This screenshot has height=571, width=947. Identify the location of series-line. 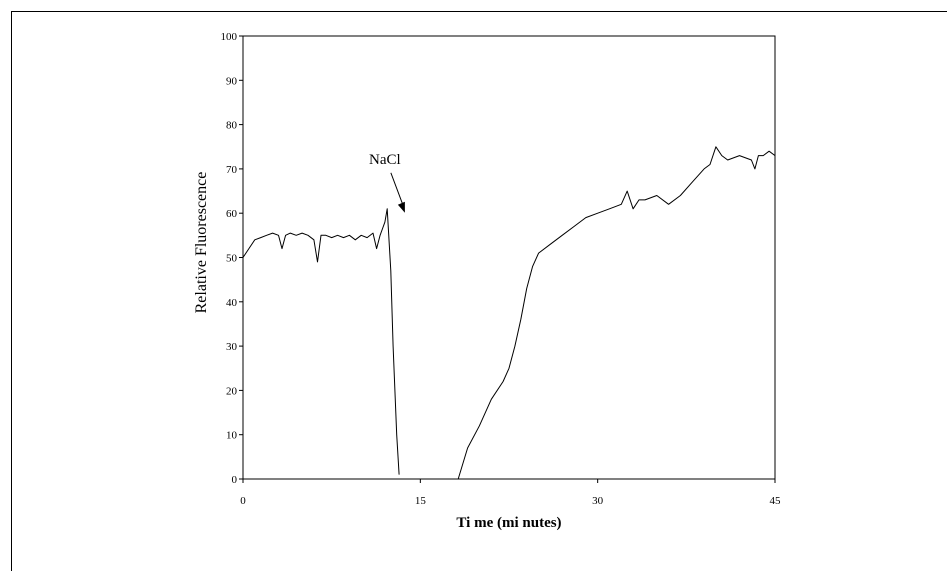
(321, 341).